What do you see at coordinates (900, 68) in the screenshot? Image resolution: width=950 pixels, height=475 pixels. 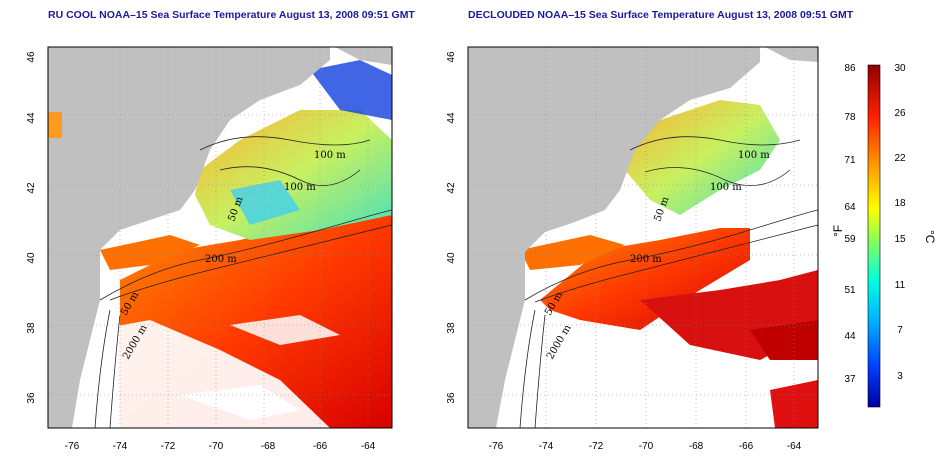 I see `colorbar-c-tick: 30` at bounding box center [900, 68].